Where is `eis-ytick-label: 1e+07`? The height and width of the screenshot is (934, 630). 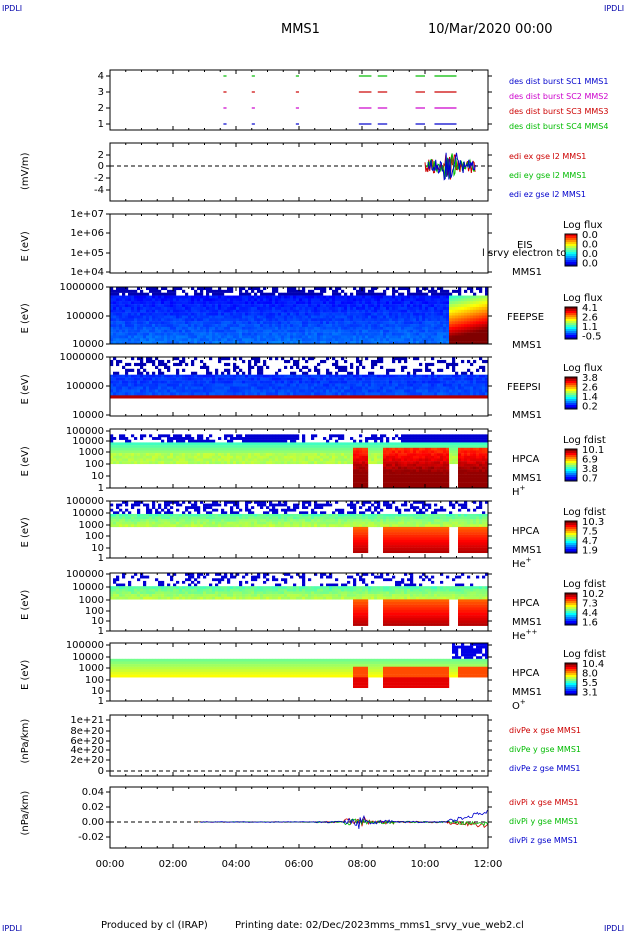
eis-ytick-label: 1e+07 is located at coordinates (87, 214).